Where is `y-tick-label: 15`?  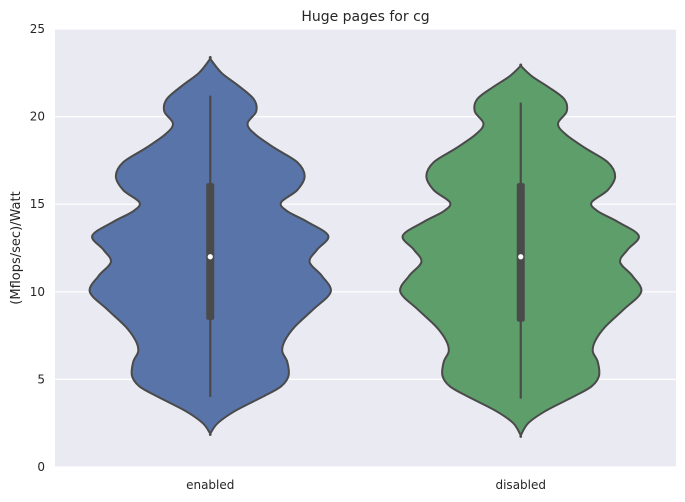 y-tick-label: 15 is located at coordinates (37, 204).